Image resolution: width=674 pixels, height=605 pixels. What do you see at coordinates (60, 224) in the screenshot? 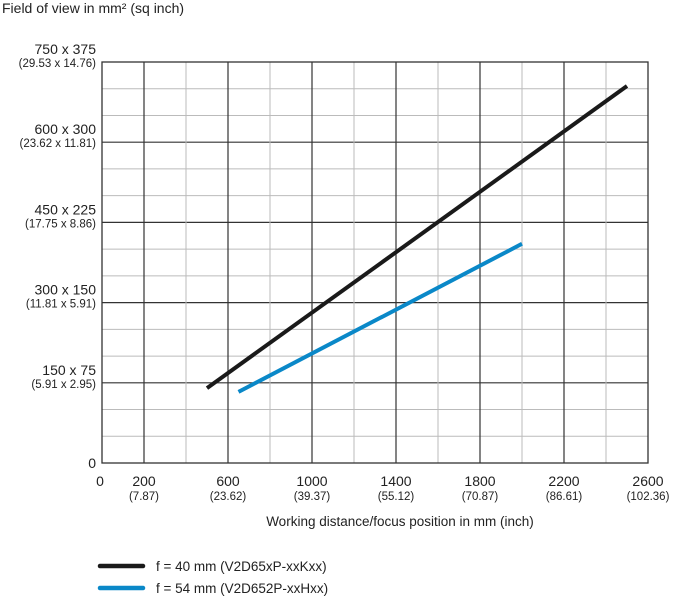
I see `y-tick-sublabel: (17.75 x 8.86)` at bounding box center [60, 224].